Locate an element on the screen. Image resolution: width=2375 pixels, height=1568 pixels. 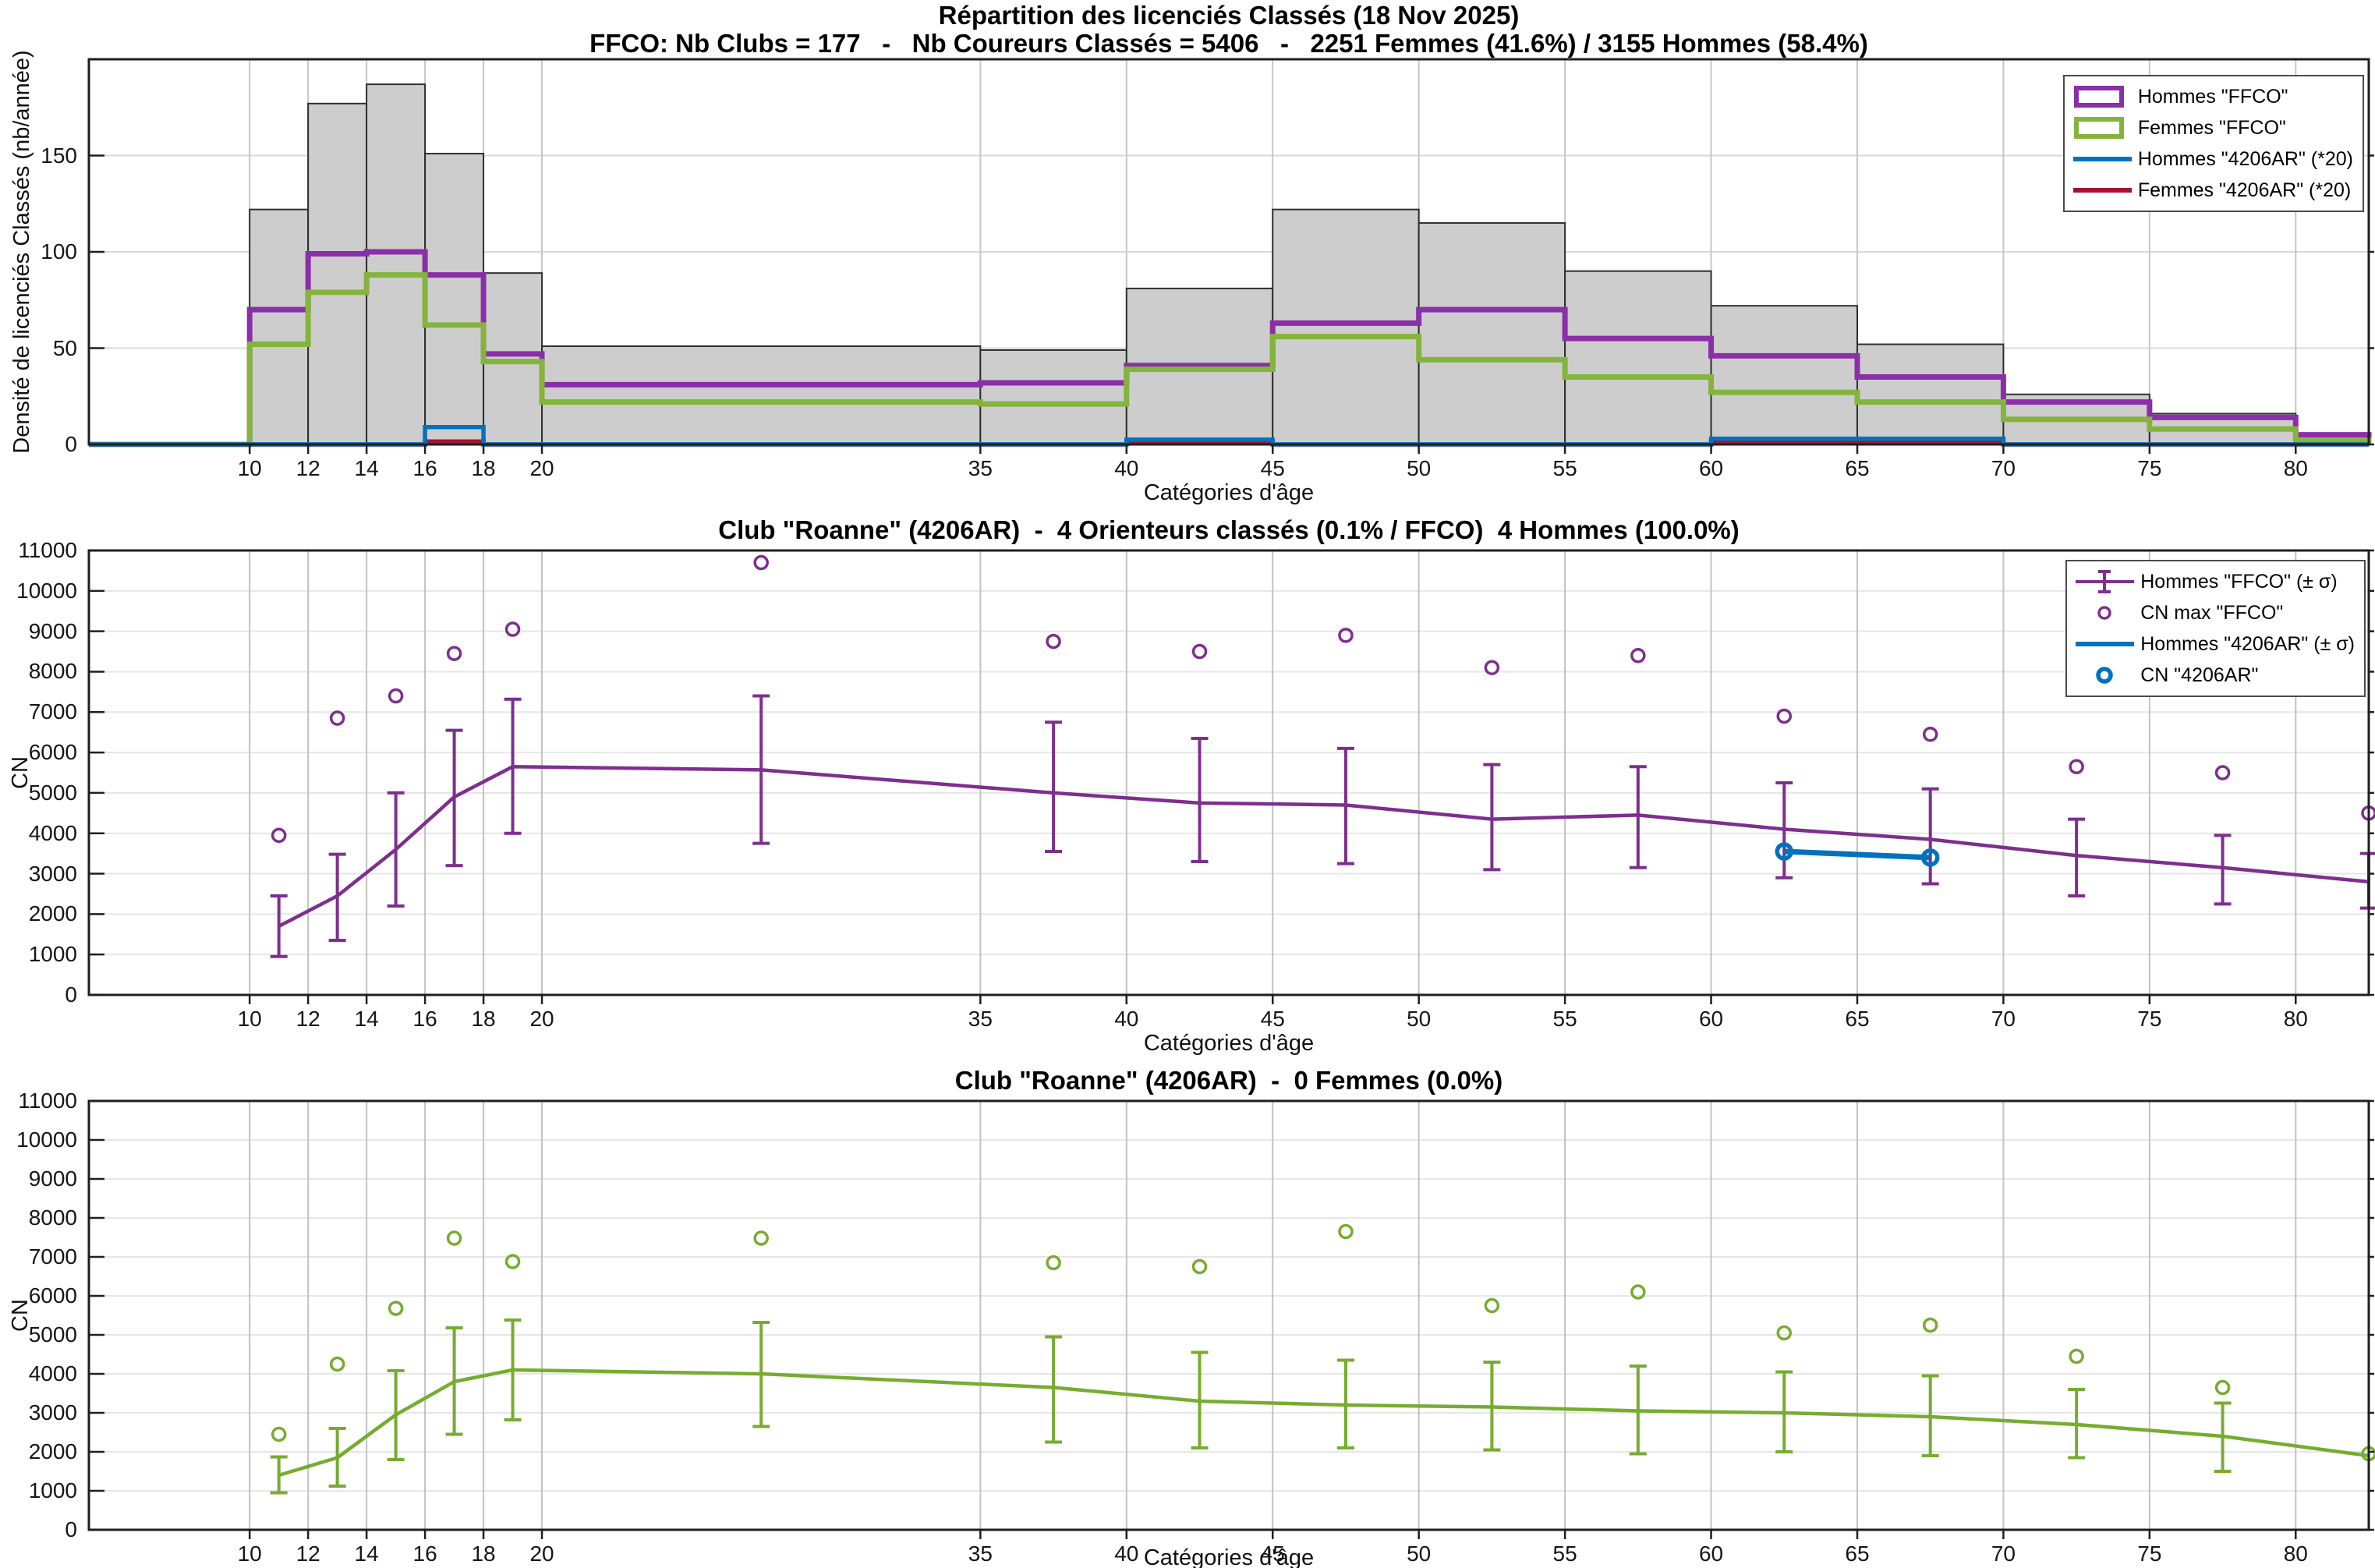
middle-chart-xlabel: Catégories d'âge is located at coordinates (1229, 1043).